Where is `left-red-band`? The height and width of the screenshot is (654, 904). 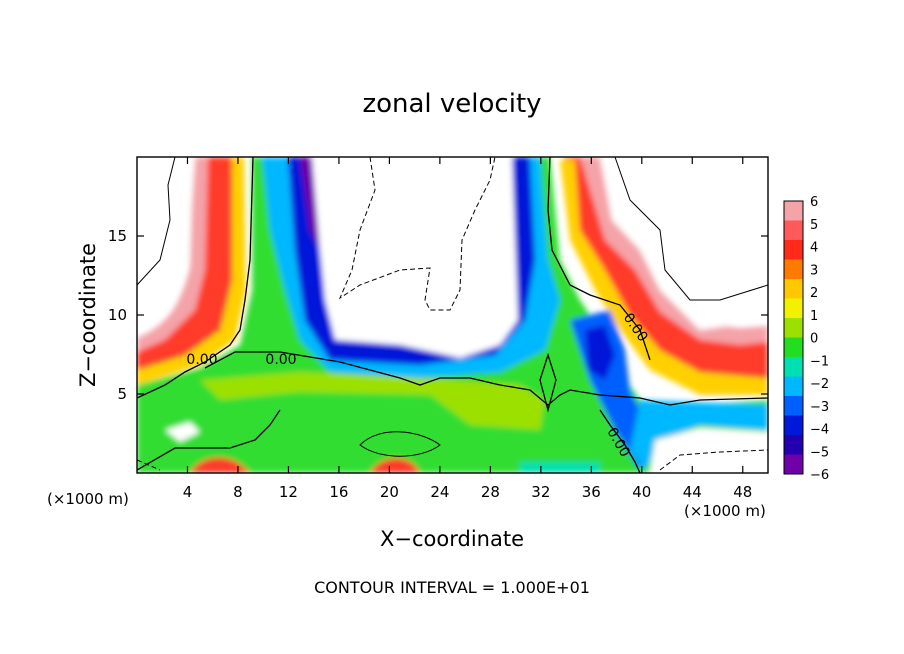 left-red-band is located at coordinates (187, 266).